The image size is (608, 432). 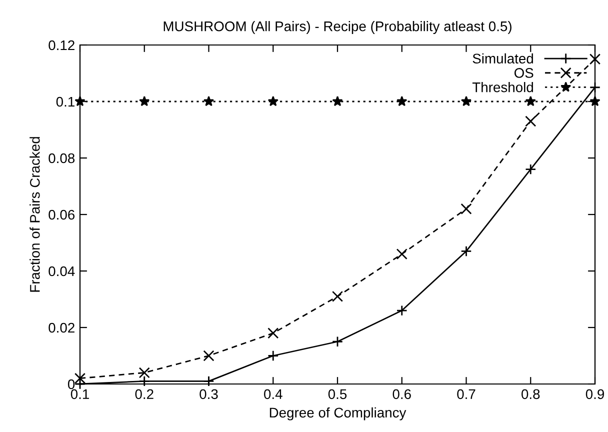 I want to click on legend-label: Simulated, so click(x=502, y=58).